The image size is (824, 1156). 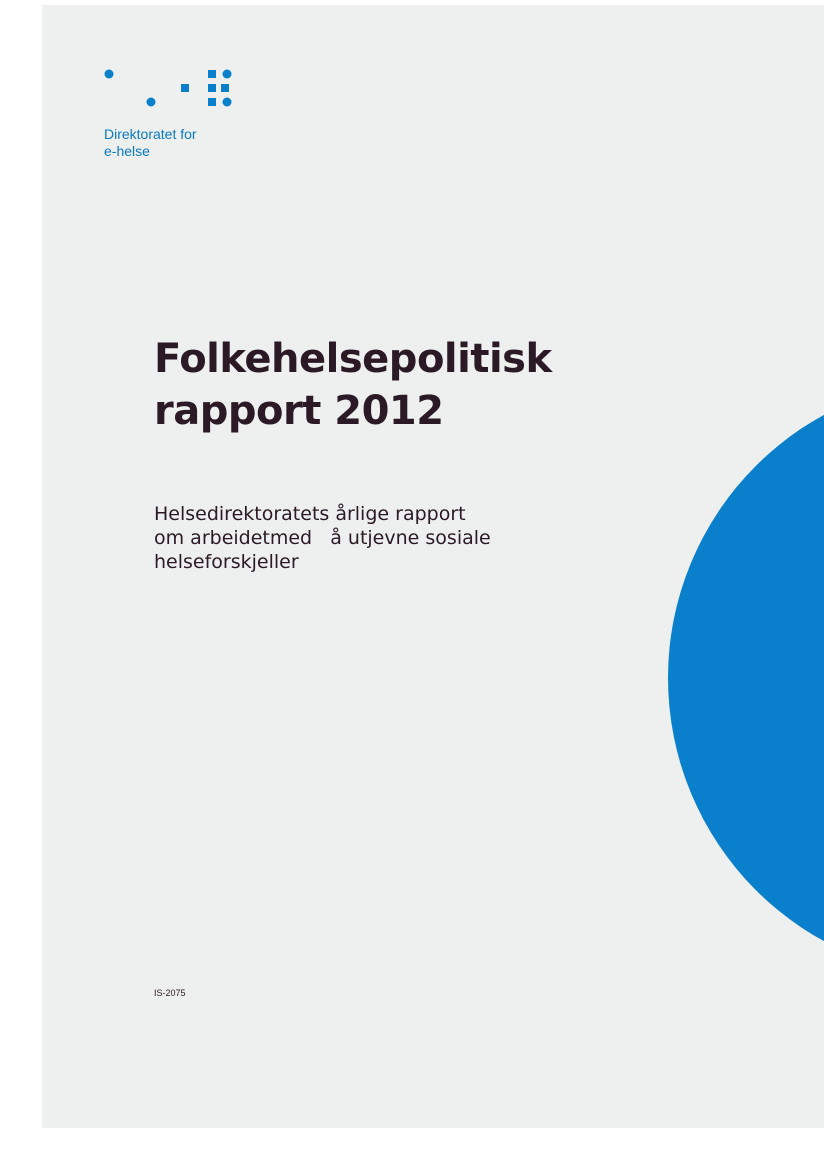 I want to click on report-id: IS-2075, so click(x=170, y=993).